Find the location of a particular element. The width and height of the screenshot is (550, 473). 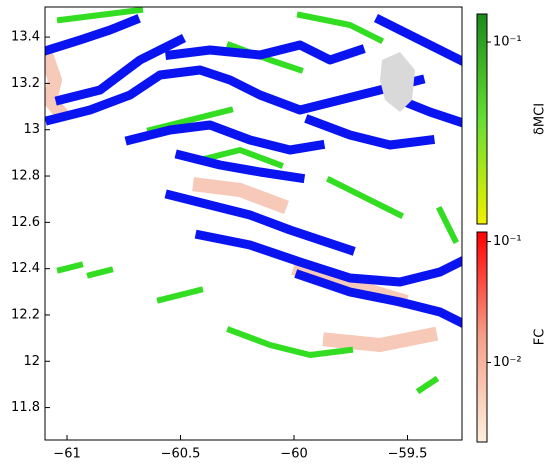

island is located at coordinates (397, 82).